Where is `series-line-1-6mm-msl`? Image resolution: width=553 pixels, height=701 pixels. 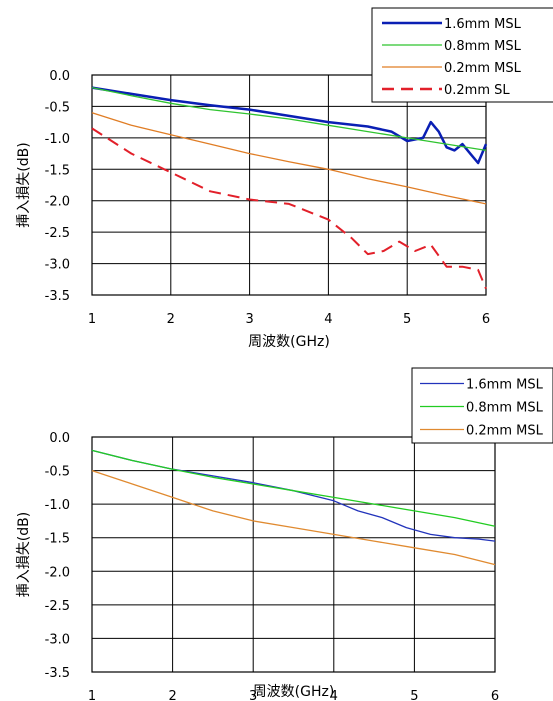
series-line-1-6mm-msl is located at coordinates (289, 125).